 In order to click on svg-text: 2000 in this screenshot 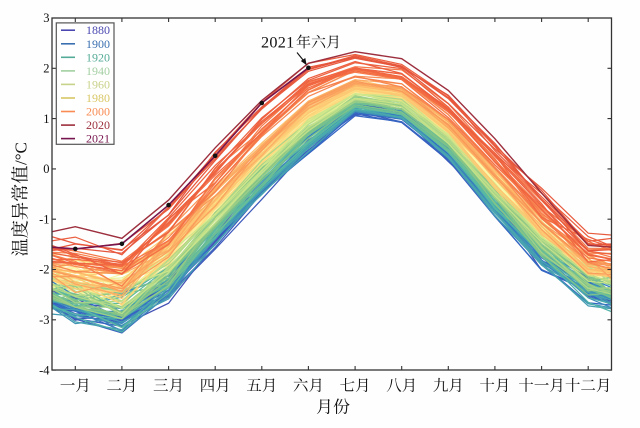, I will do `click(98, 112)`.